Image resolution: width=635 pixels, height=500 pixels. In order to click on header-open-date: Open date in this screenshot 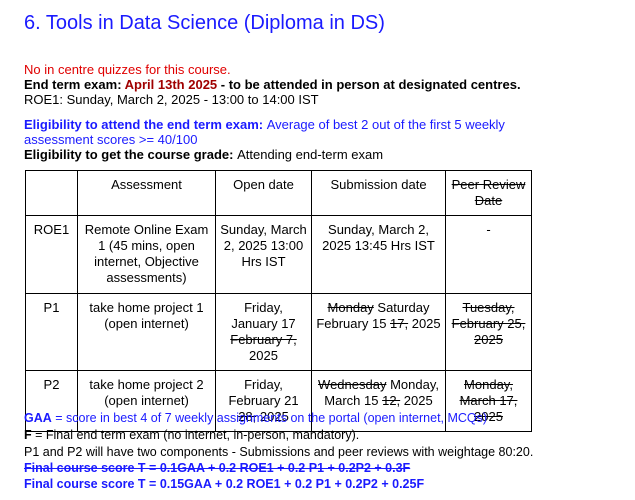, I will do `click(263, 193)`.